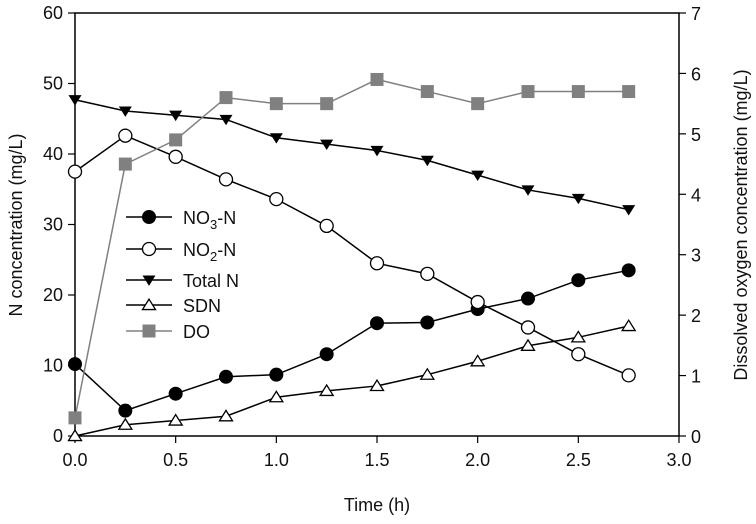  What do you see at coordinates (53, 154) in the screenshot?
I see `y-tick-label: 40` at bounding box center [53, 154].